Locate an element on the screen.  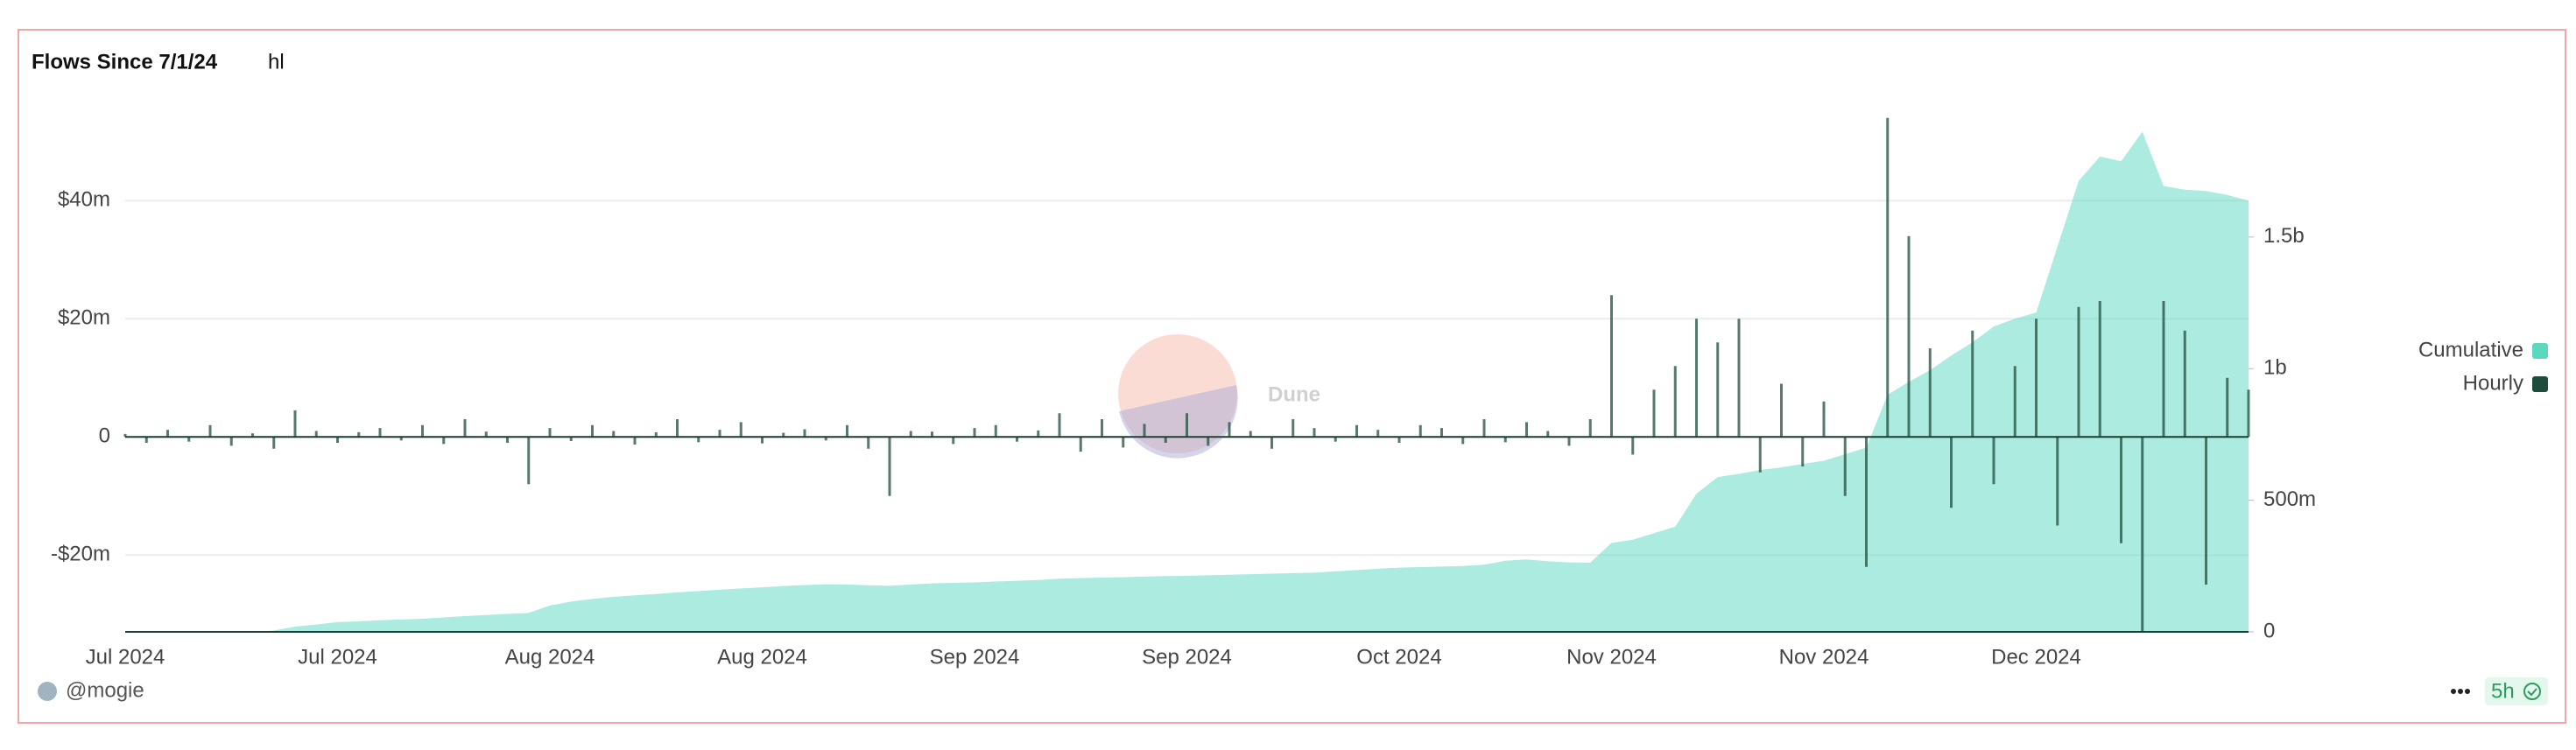
x-tick-label: Jul 2024 is located at coordinates (125, 657).